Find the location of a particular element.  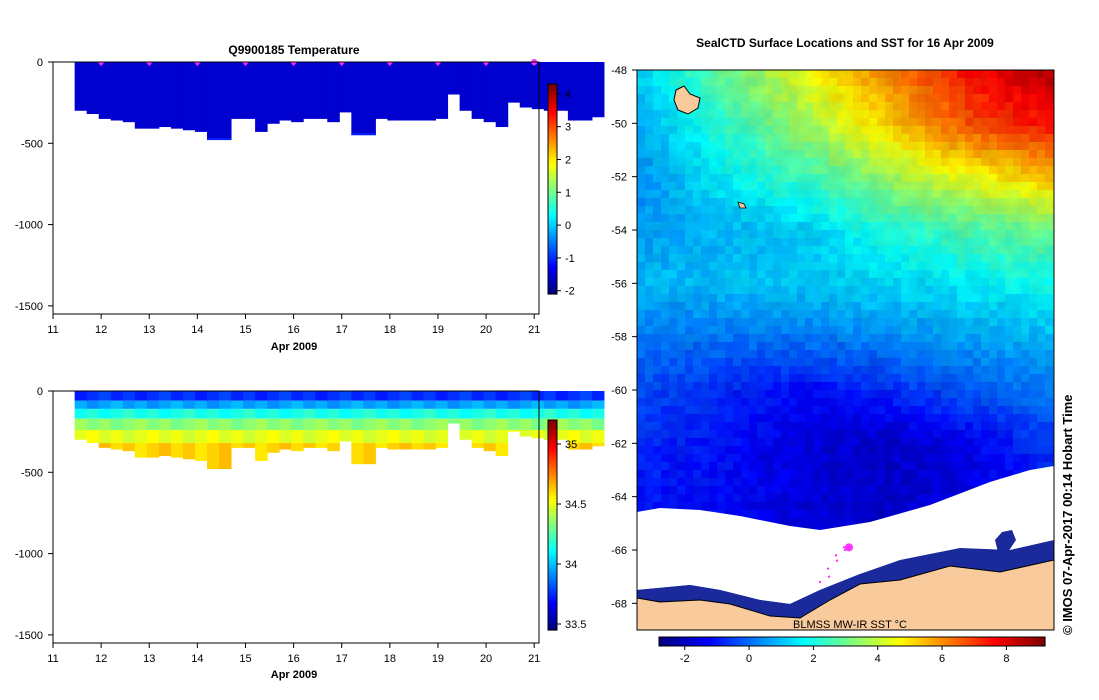

colorbar-tick-label: 4 is located at coordinates (568, 95).